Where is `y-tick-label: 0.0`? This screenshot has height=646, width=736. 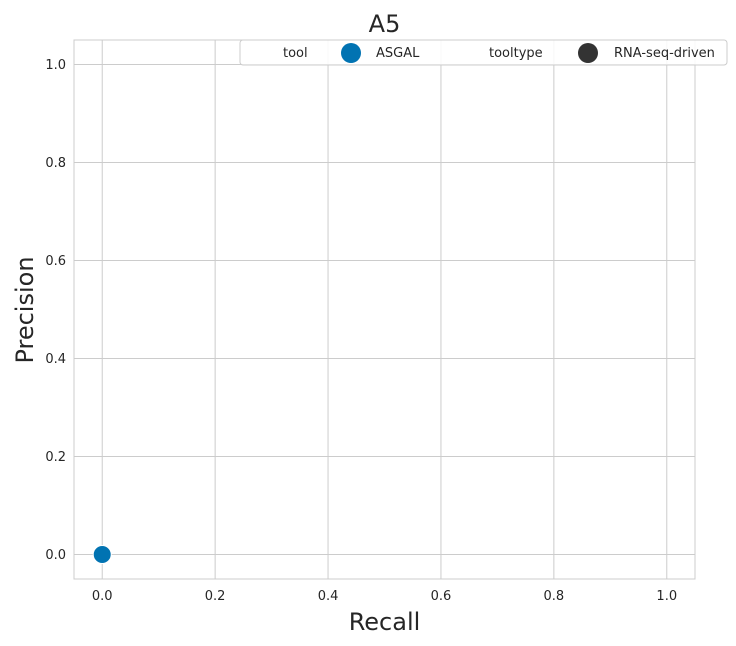
y-tick-label: 0.0 is located at coordinates (55, 555).